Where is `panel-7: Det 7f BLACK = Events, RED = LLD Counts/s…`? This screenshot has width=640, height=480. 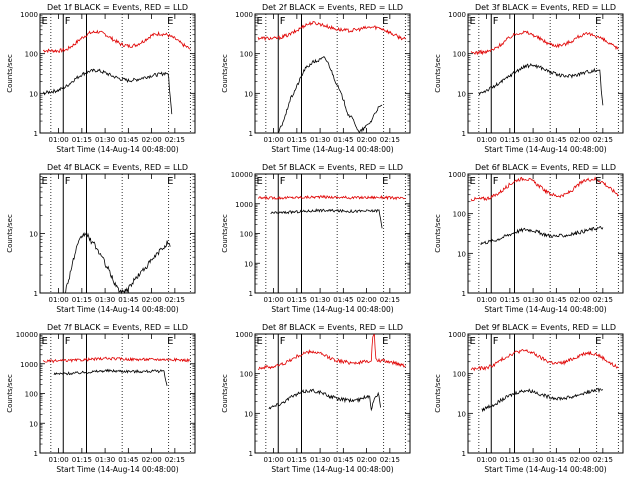 panel-7: Det 7f BLACK = Events, RED = LLD Counts/s… is located at coordinates (101, 398).